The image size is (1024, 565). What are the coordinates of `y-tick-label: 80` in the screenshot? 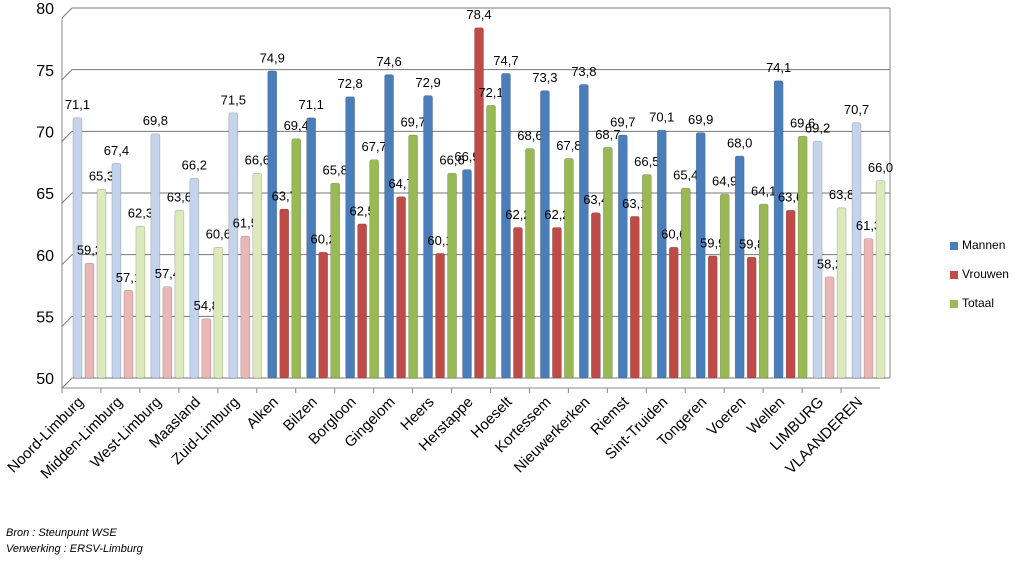 It's located at (45, 9).